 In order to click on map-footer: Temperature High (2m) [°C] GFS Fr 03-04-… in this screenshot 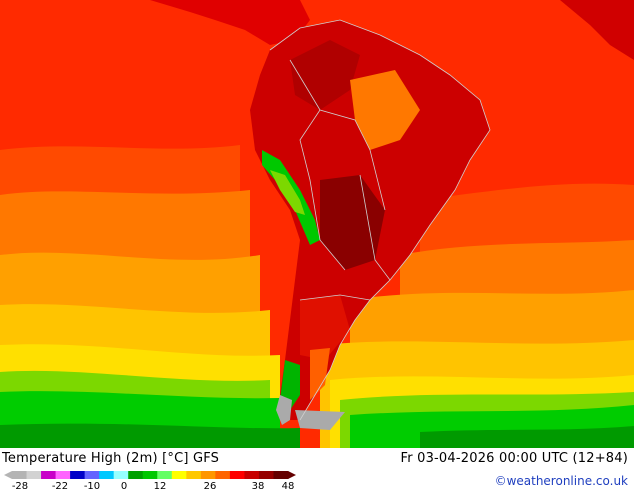, I will do `click(317, 469)`.